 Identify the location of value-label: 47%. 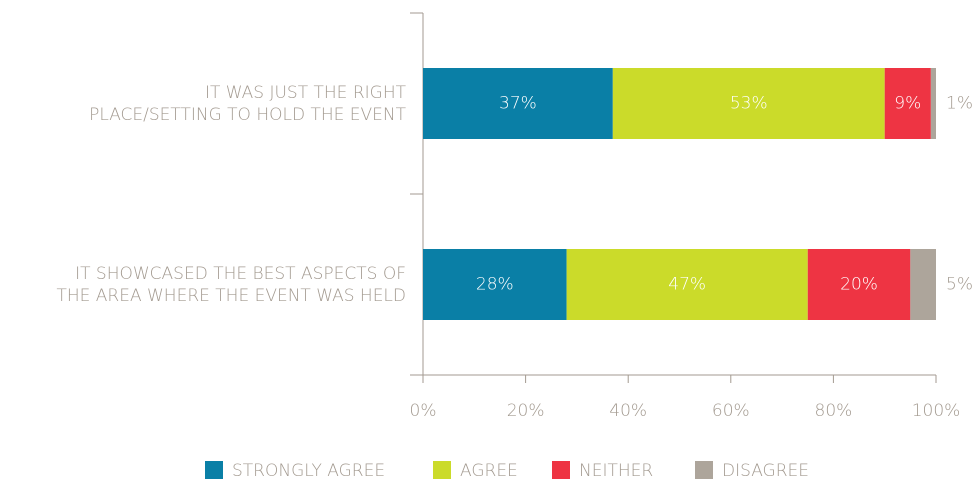
(687, 285).